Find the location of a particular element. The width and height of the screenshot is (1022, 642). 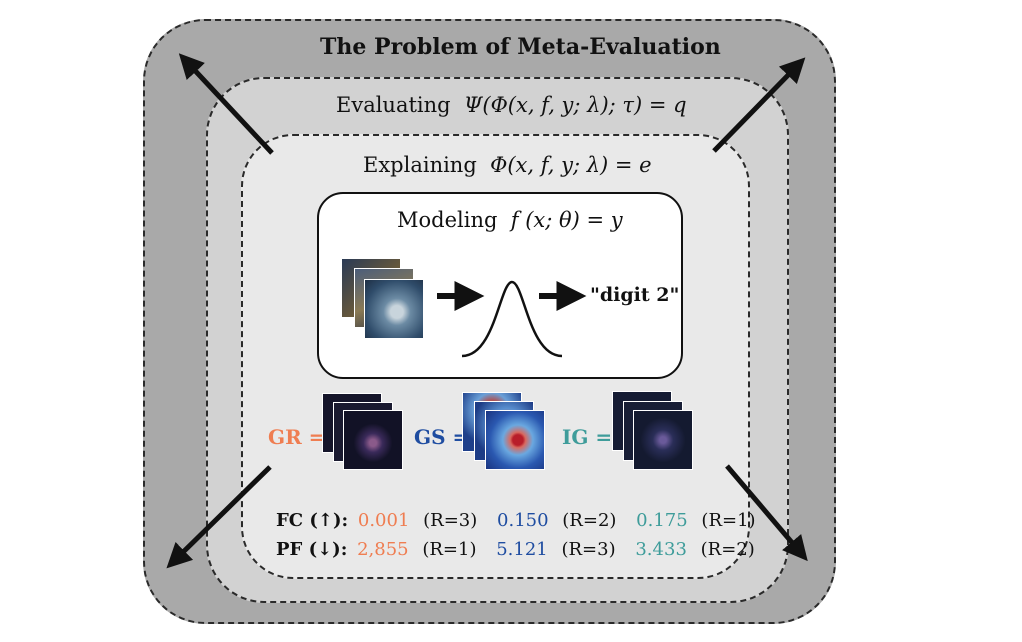

model-output: "digit 2" is located at coordinates (635, 295).